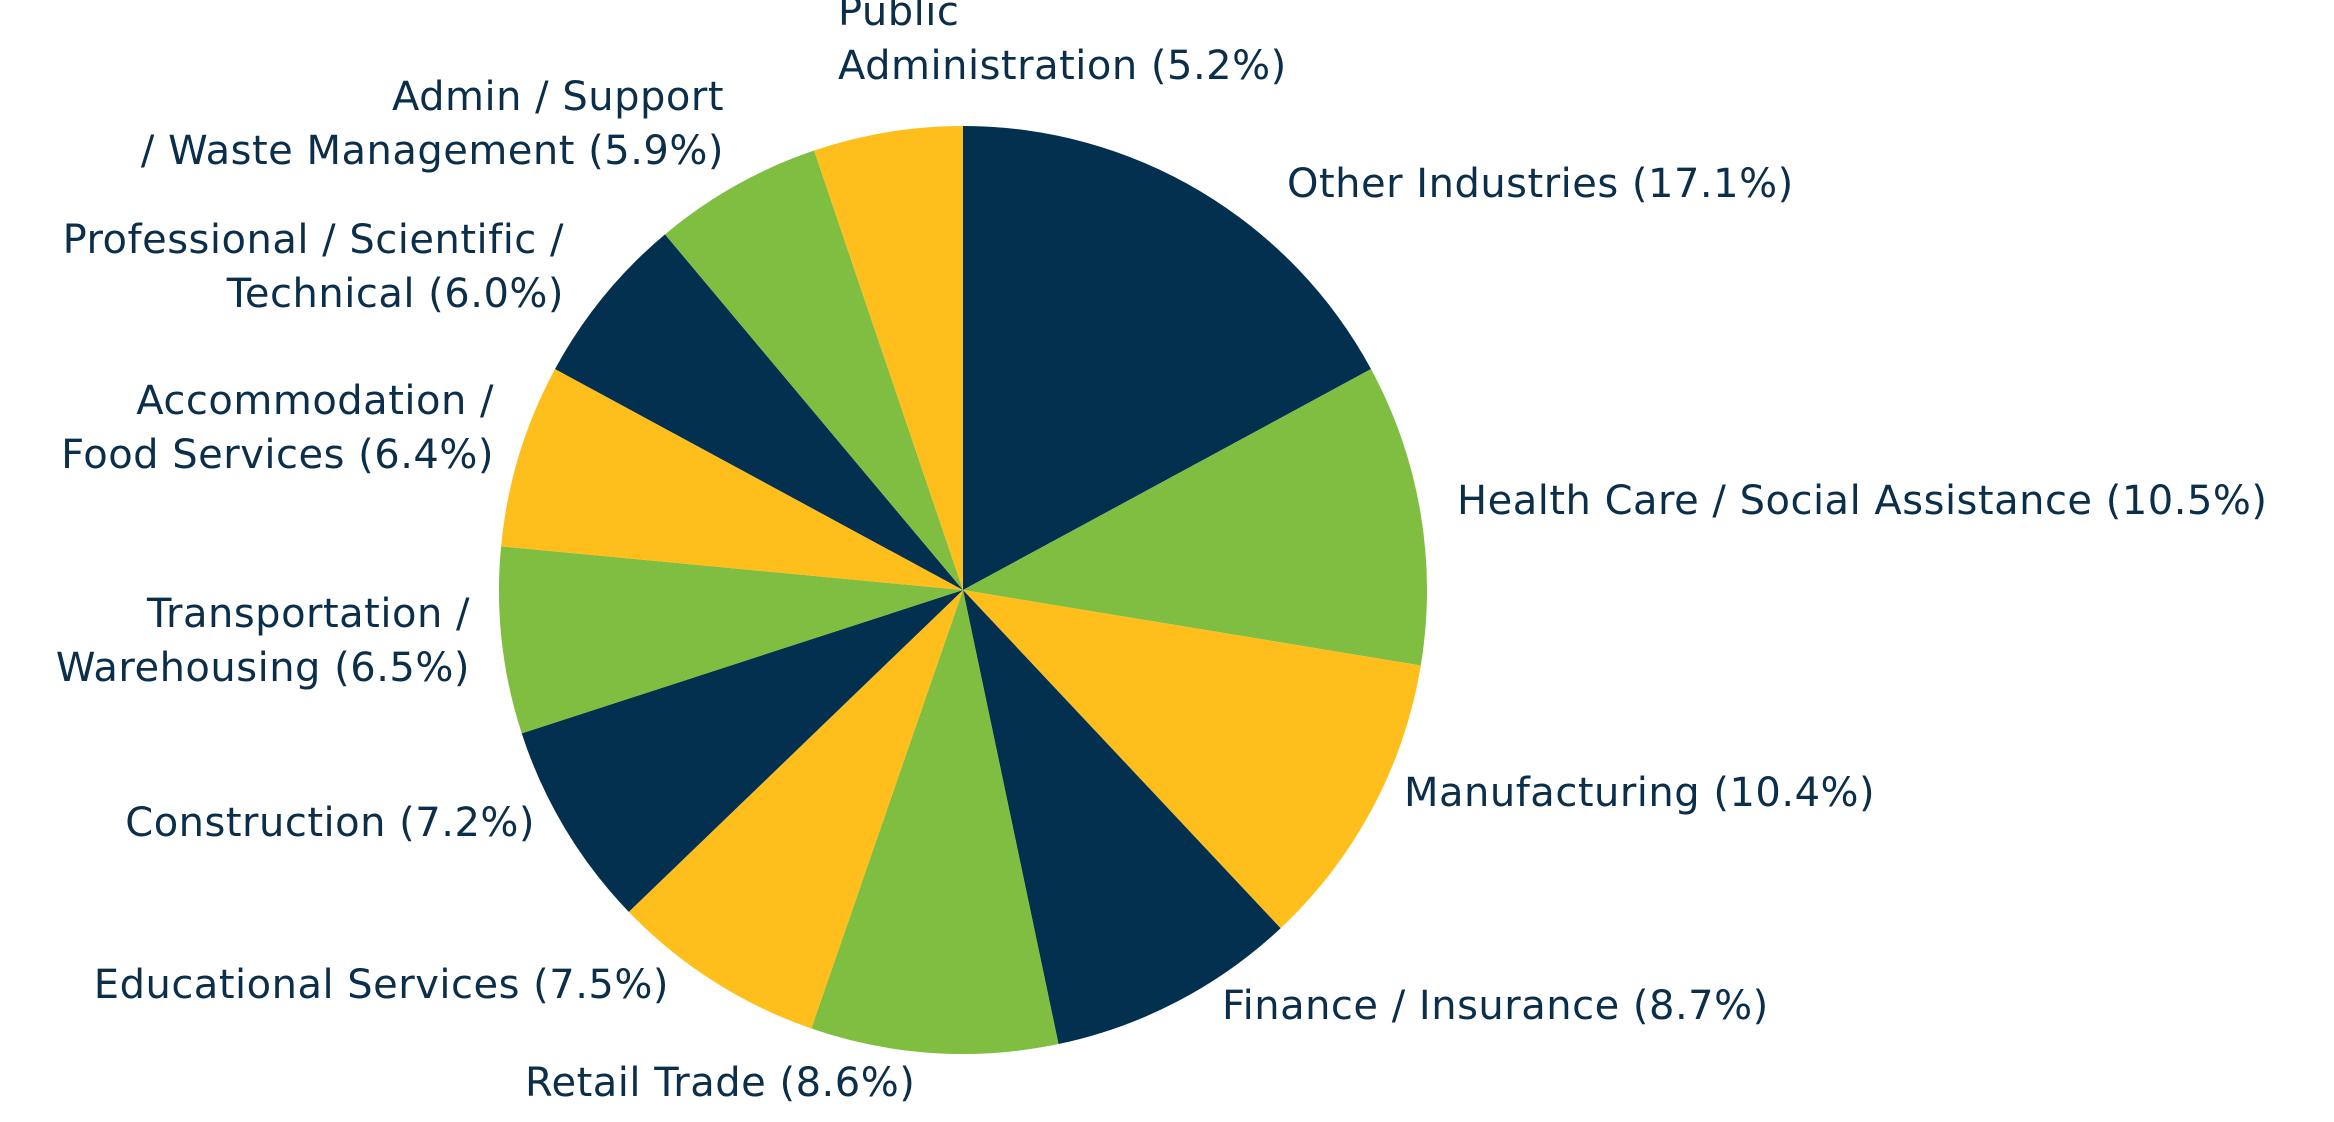  What do you see at coordinates (432, 124) in the screenshot?
I see `slice-label: Admin / Support / Waste Management (5.9%)` at bounding box center [432, 124].